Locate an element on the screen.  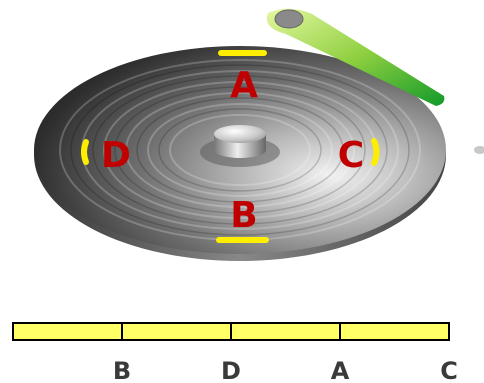
sector-label-c: C is located at coordinates (351, 155).